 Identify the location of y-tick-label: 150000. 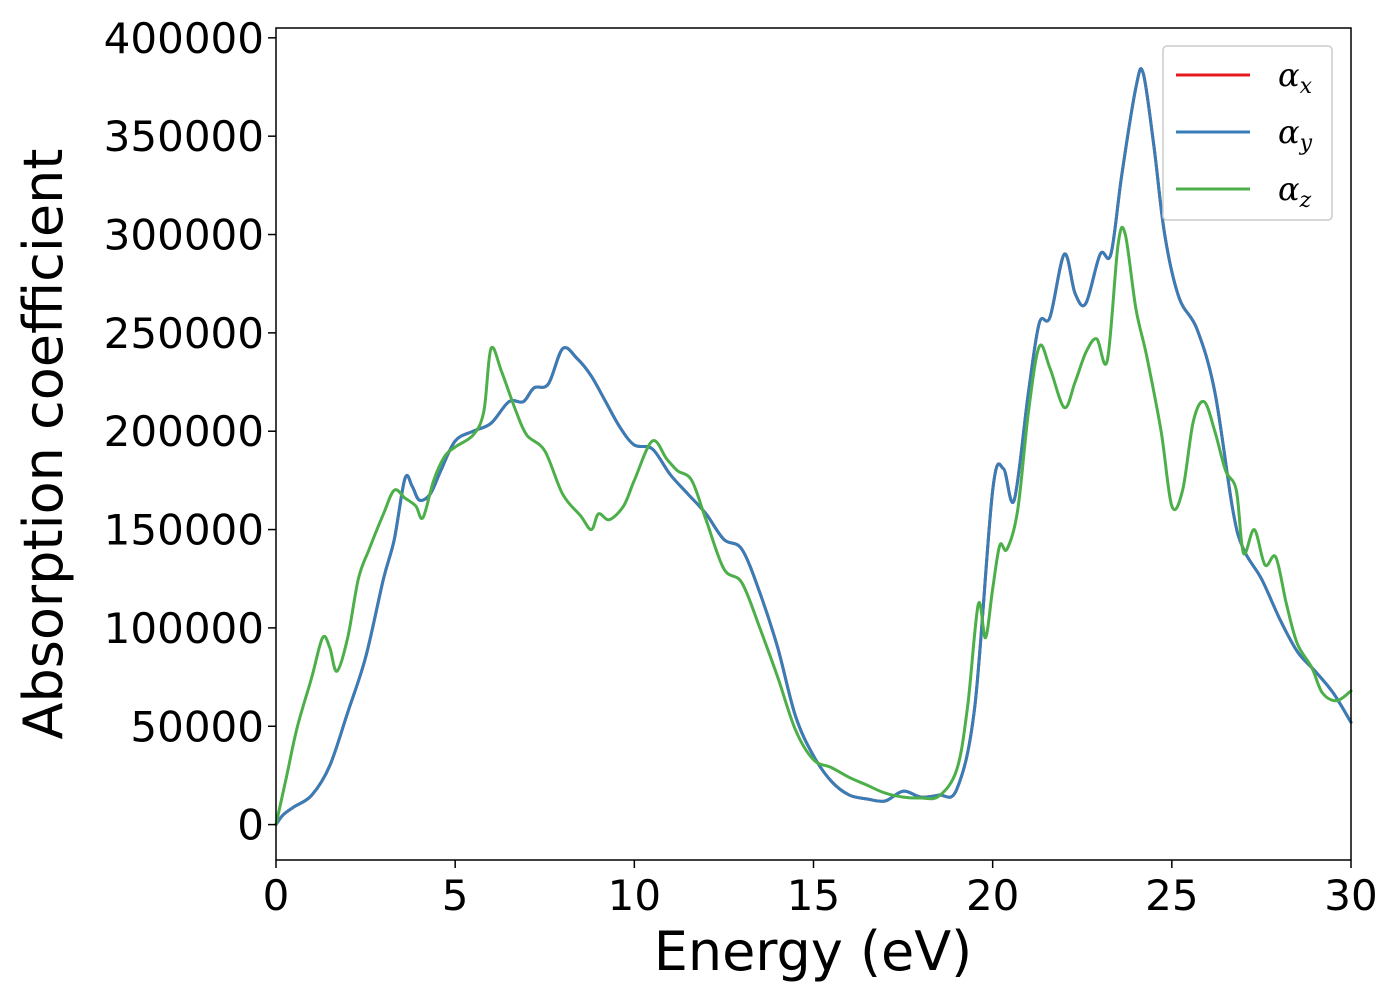
(184, 530).